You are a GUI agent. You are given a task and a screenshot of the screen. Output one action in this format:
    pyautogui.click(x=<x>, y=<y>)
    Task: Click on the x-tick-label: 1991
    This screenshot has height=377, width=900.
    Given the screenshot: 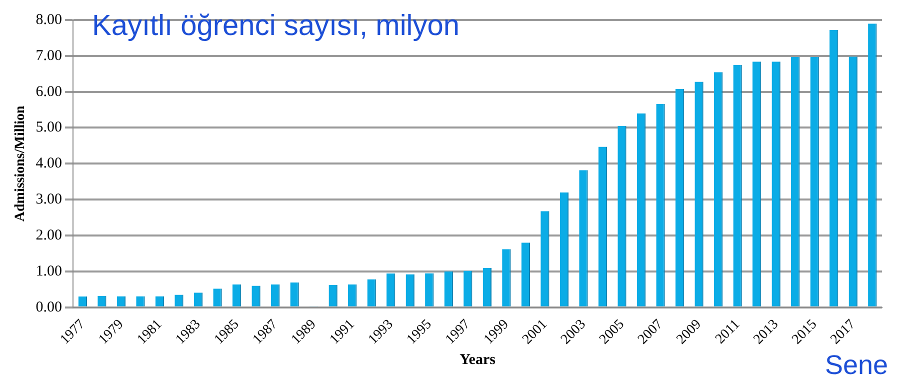 What is the action you would take?
    pyautogui.click(x=342, y=332)
    